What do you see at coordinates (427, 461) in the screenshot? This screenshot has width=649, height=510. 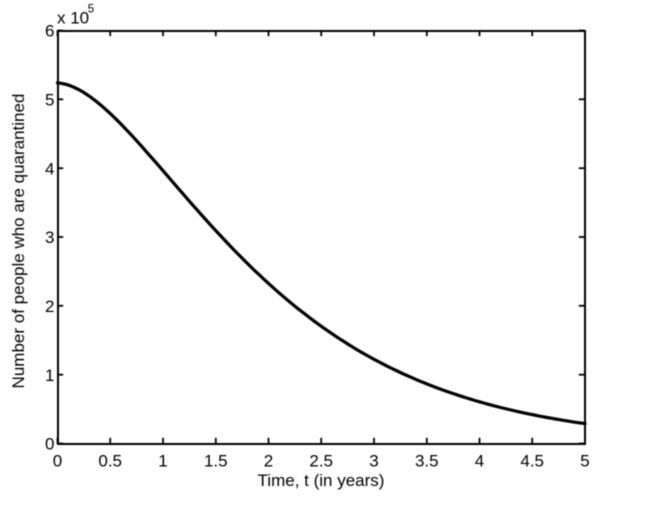 I see `svg-text: 3.5` at bounding box center [427, 461].